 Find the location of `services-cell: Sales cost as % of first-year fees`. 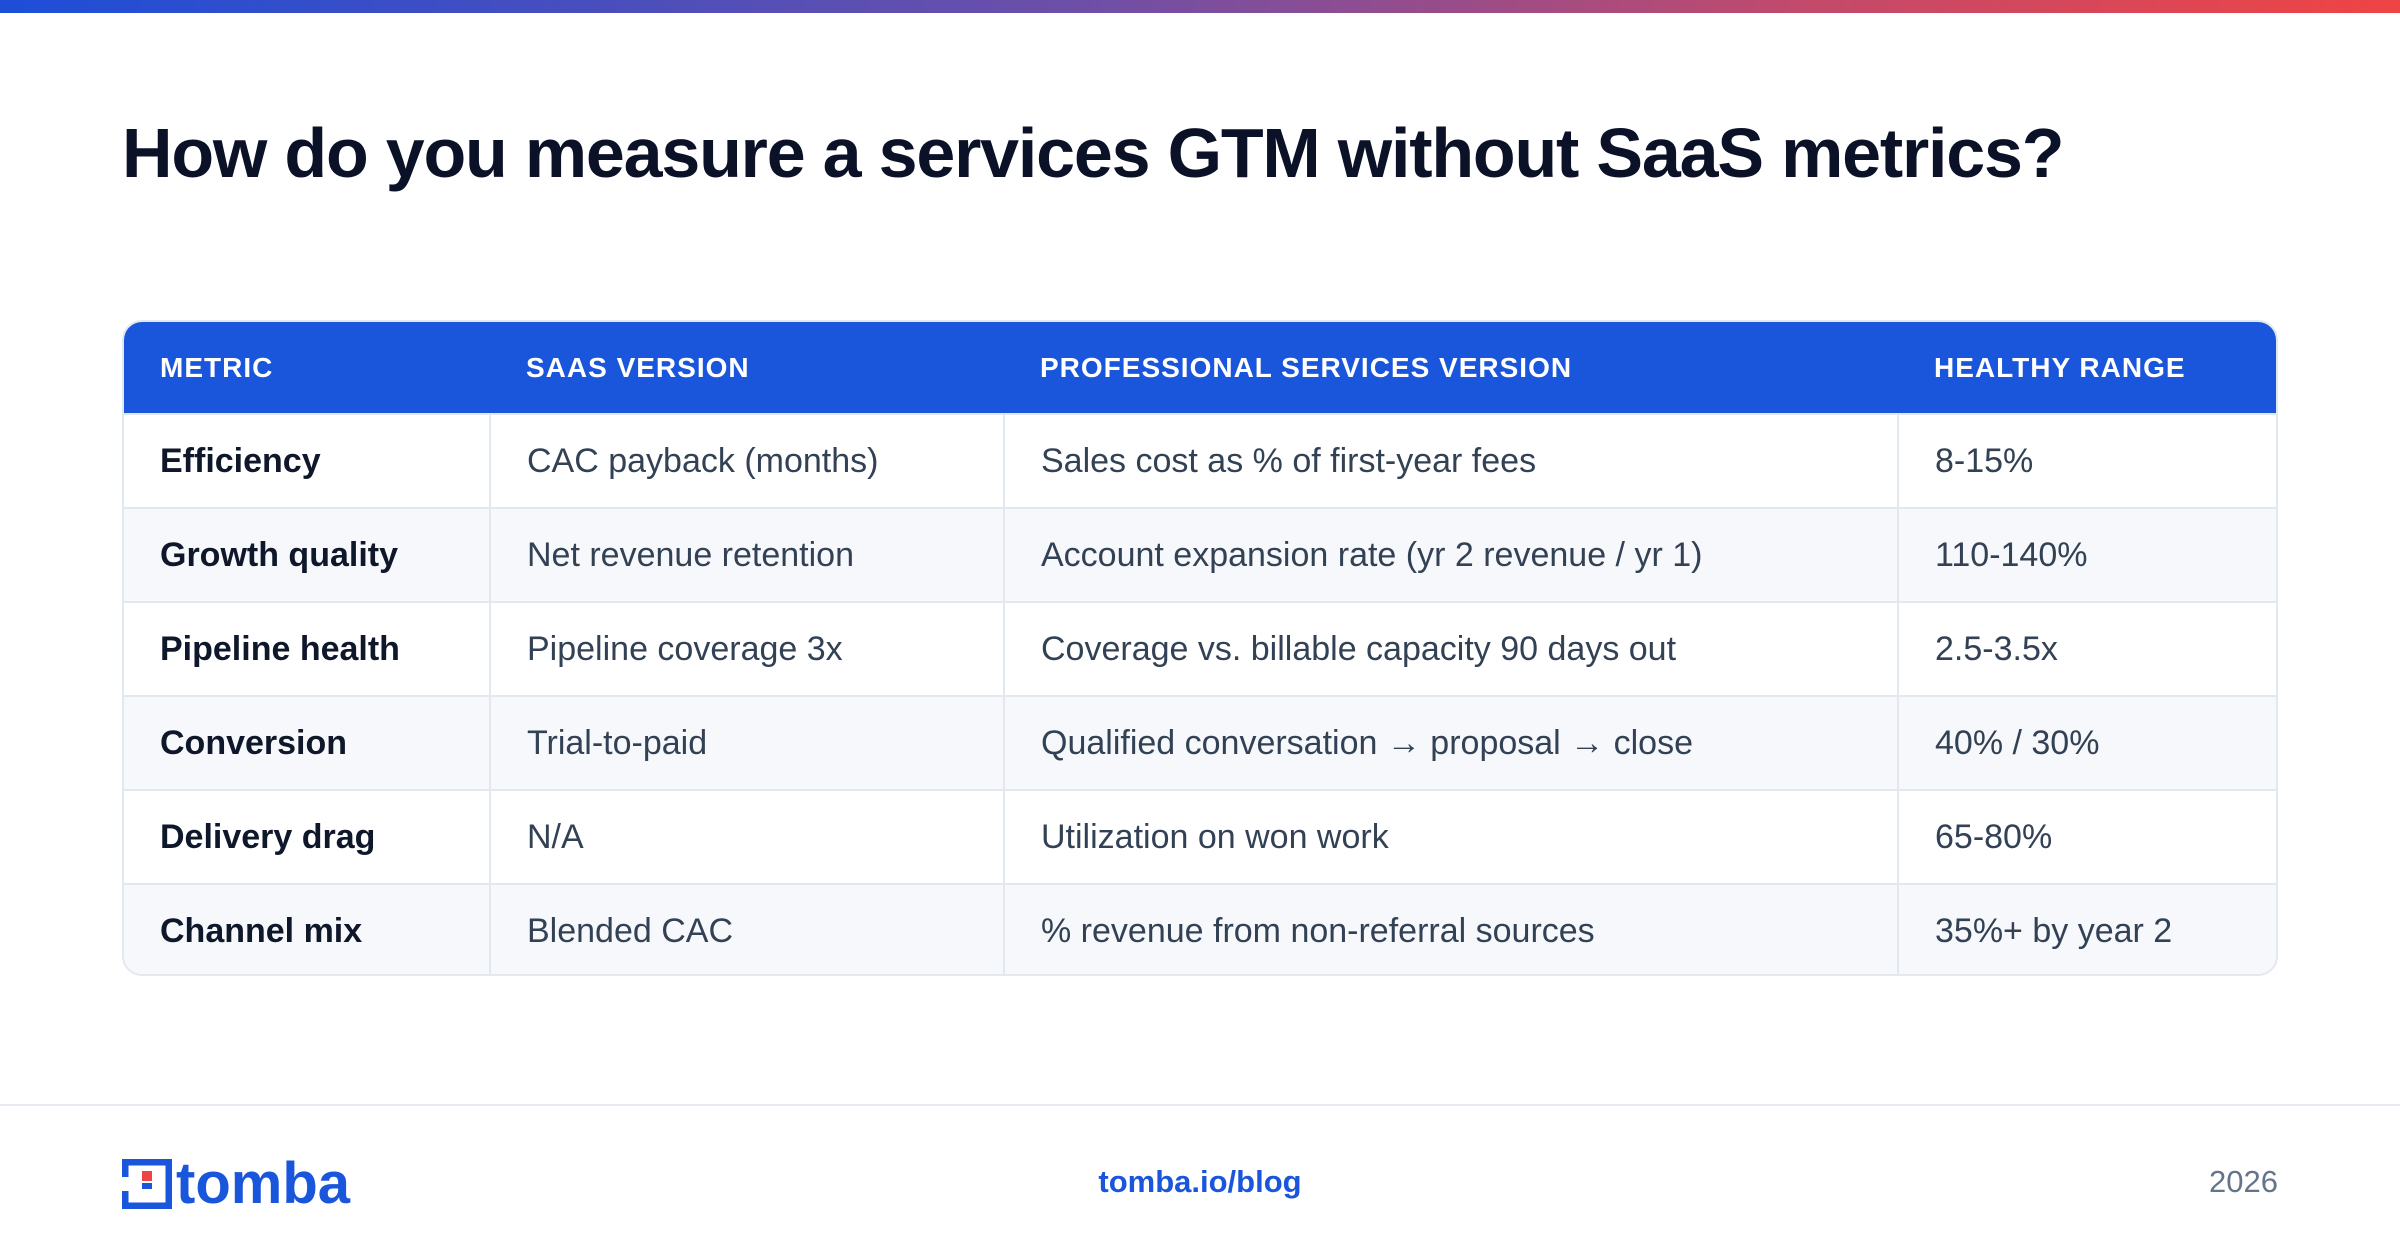

services-cell: Sales cost as % of first-year fees is located at coordinates (1450, 460).